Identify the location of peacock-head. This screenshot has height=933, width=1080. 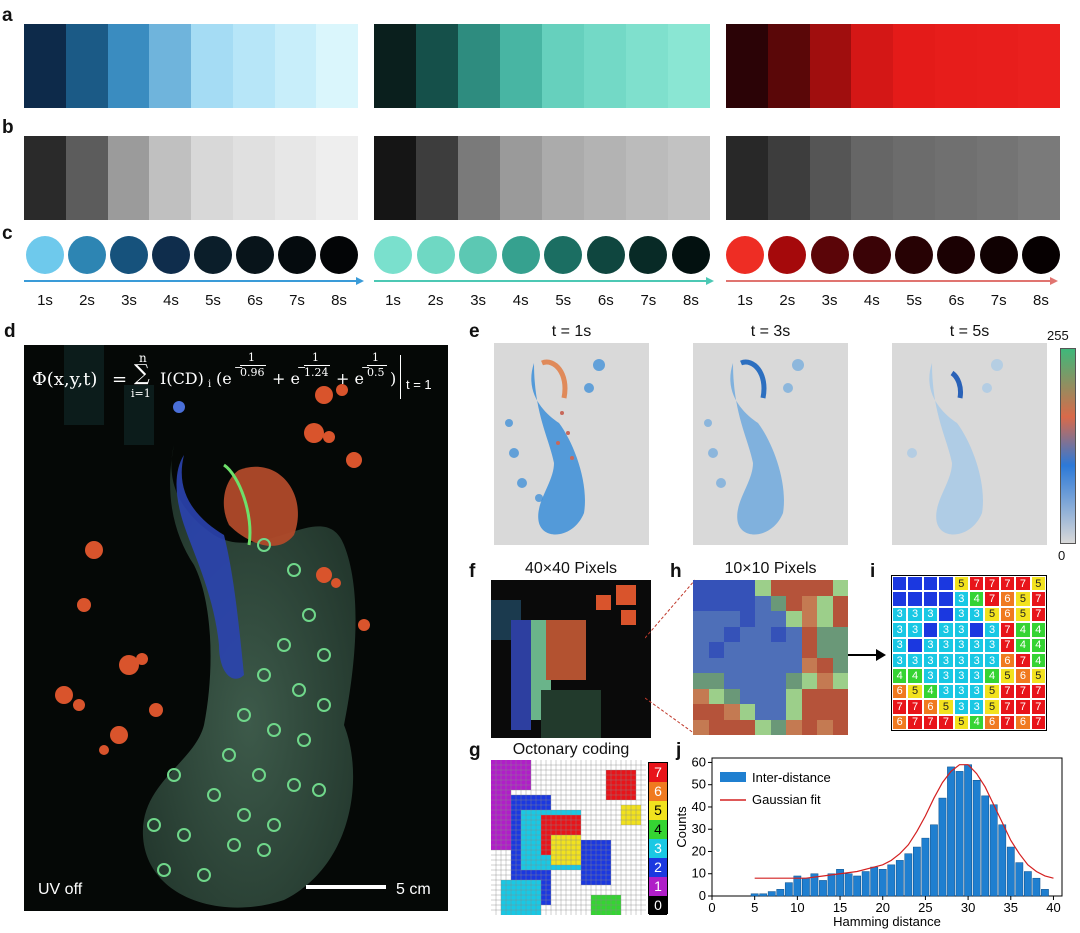
(179, 407).